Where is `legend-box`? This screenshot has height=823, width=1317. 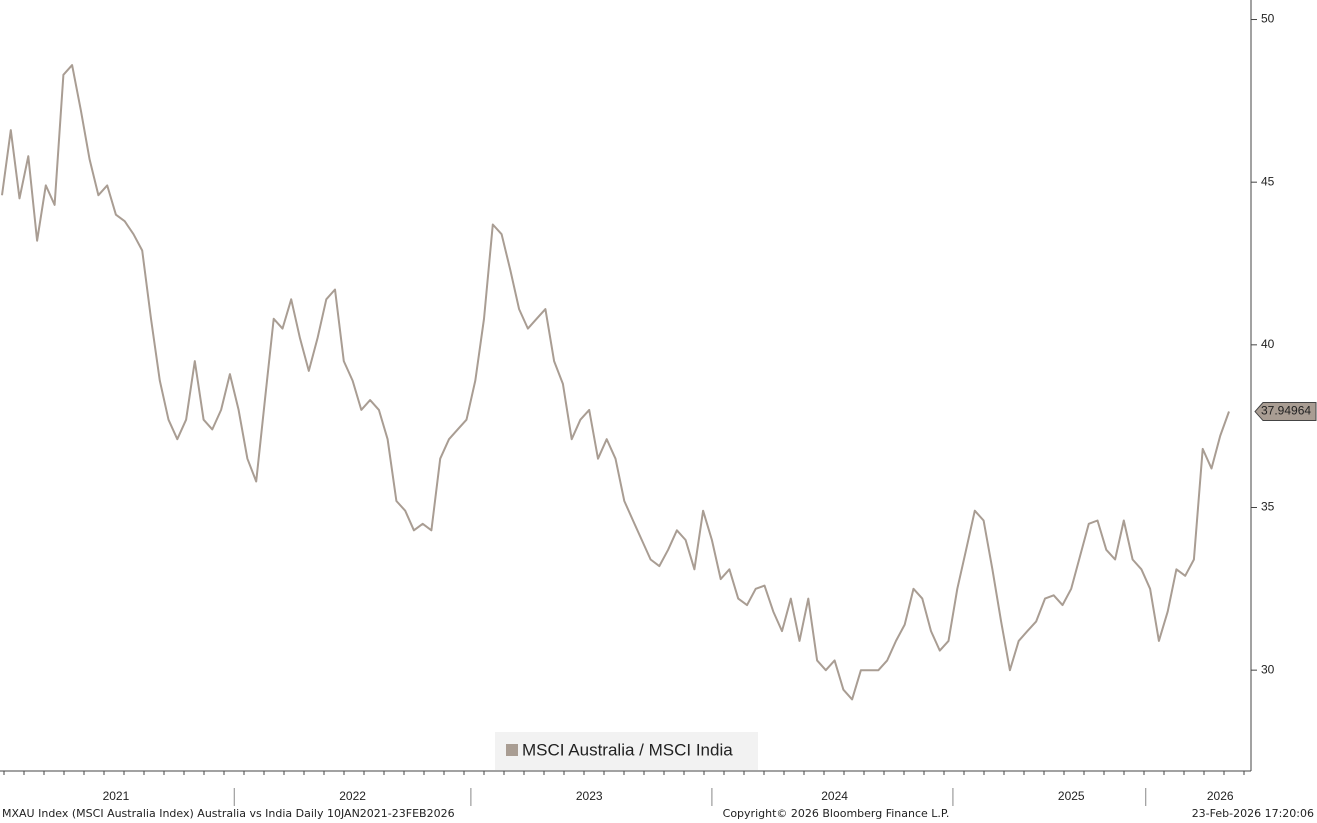
legend-box is located at coordinates (626, 751).